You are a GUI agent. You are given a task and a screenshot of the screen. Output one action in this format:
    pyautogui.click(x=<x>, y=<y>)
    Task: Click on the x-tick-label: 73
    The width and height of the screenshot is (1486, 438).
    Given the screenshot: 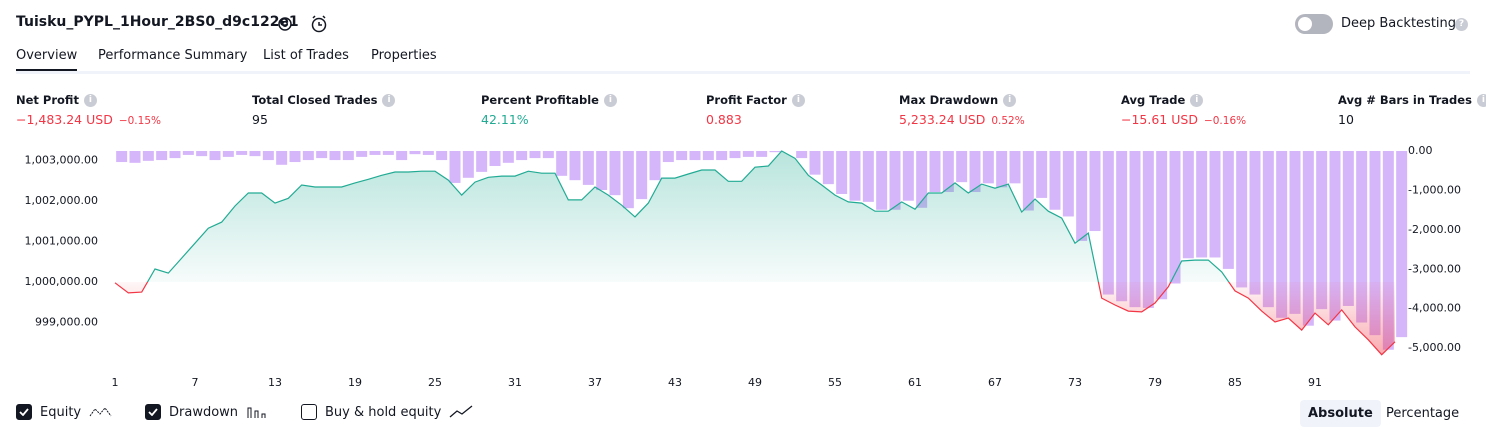 What is the action you would take?
    pyautogui.click(x=1075, y=382)
    